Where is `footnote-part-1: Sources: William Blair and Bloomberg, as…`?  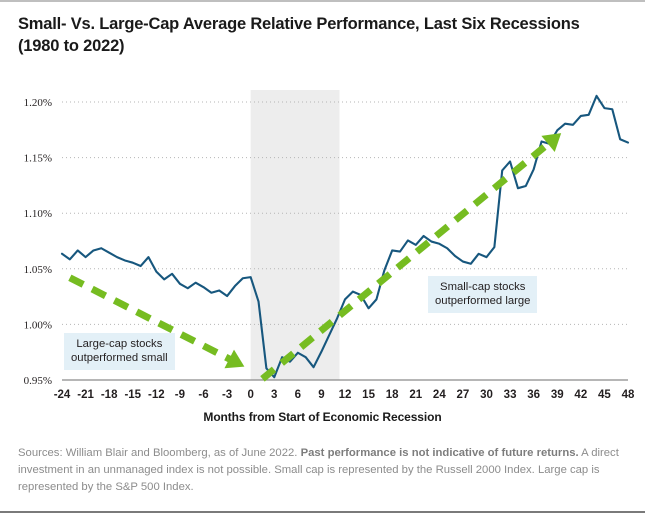 footnote-part-1: Sources: William Blair and Bloomberg, as… is located at coordinates (159, 453).